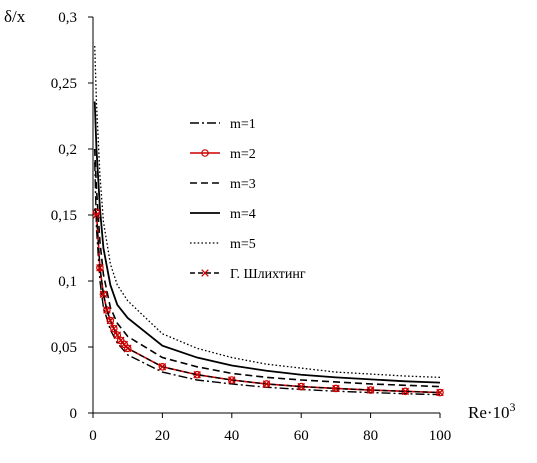  Describe the element at coordinates (64, 348) in the screenshot. I see `y-tick-label: 0,05` at that location.